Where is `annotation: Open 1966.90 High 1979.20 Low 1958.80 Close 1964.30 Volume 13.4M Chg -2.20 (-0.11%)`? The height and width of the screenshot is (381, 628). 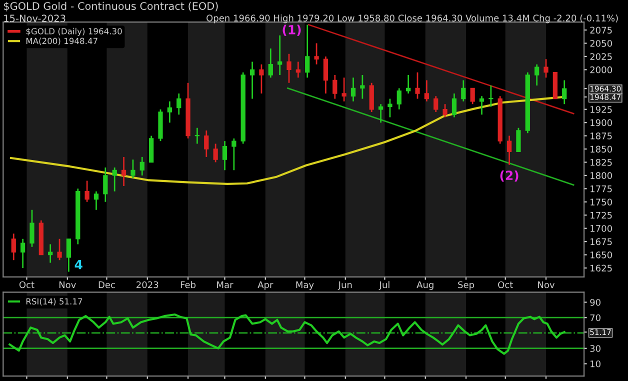 annotation: Open 1966.90 High 1979.20 Low 1958.80 Close 1964.30 Volume 13.4M Chg -2.20 (-0.11%) is located at coordinates (412, 19).